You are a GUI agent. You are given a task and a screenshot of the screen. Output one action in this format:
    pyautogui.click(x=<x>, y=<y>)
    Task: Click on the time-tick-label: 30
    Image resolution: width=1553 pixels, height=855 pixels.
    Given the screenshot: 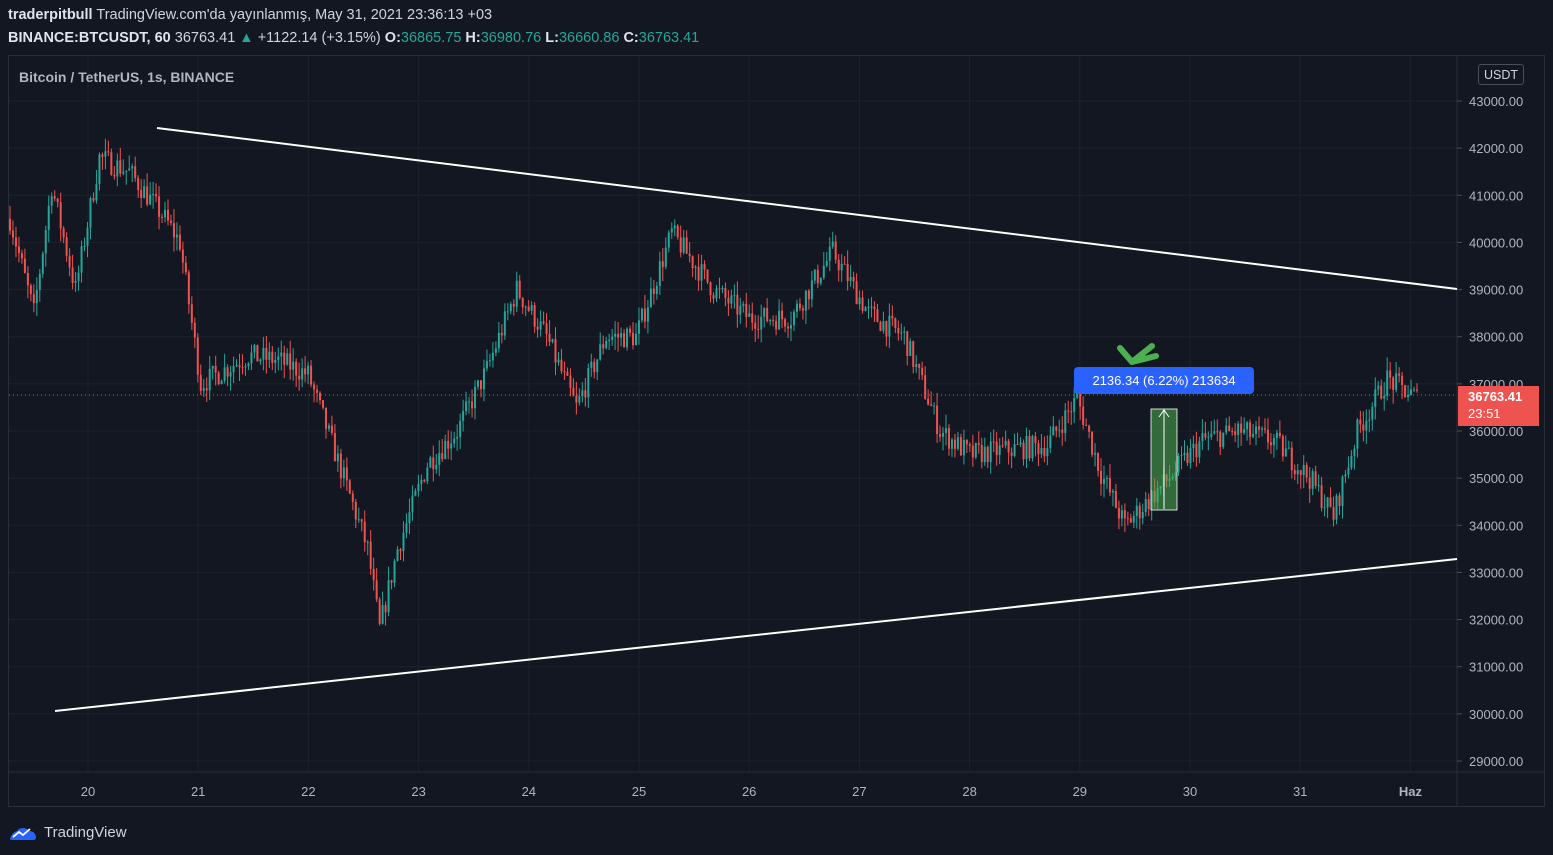 What is the action you would take?
    pyautogui.click(x=1190, y=791)
    